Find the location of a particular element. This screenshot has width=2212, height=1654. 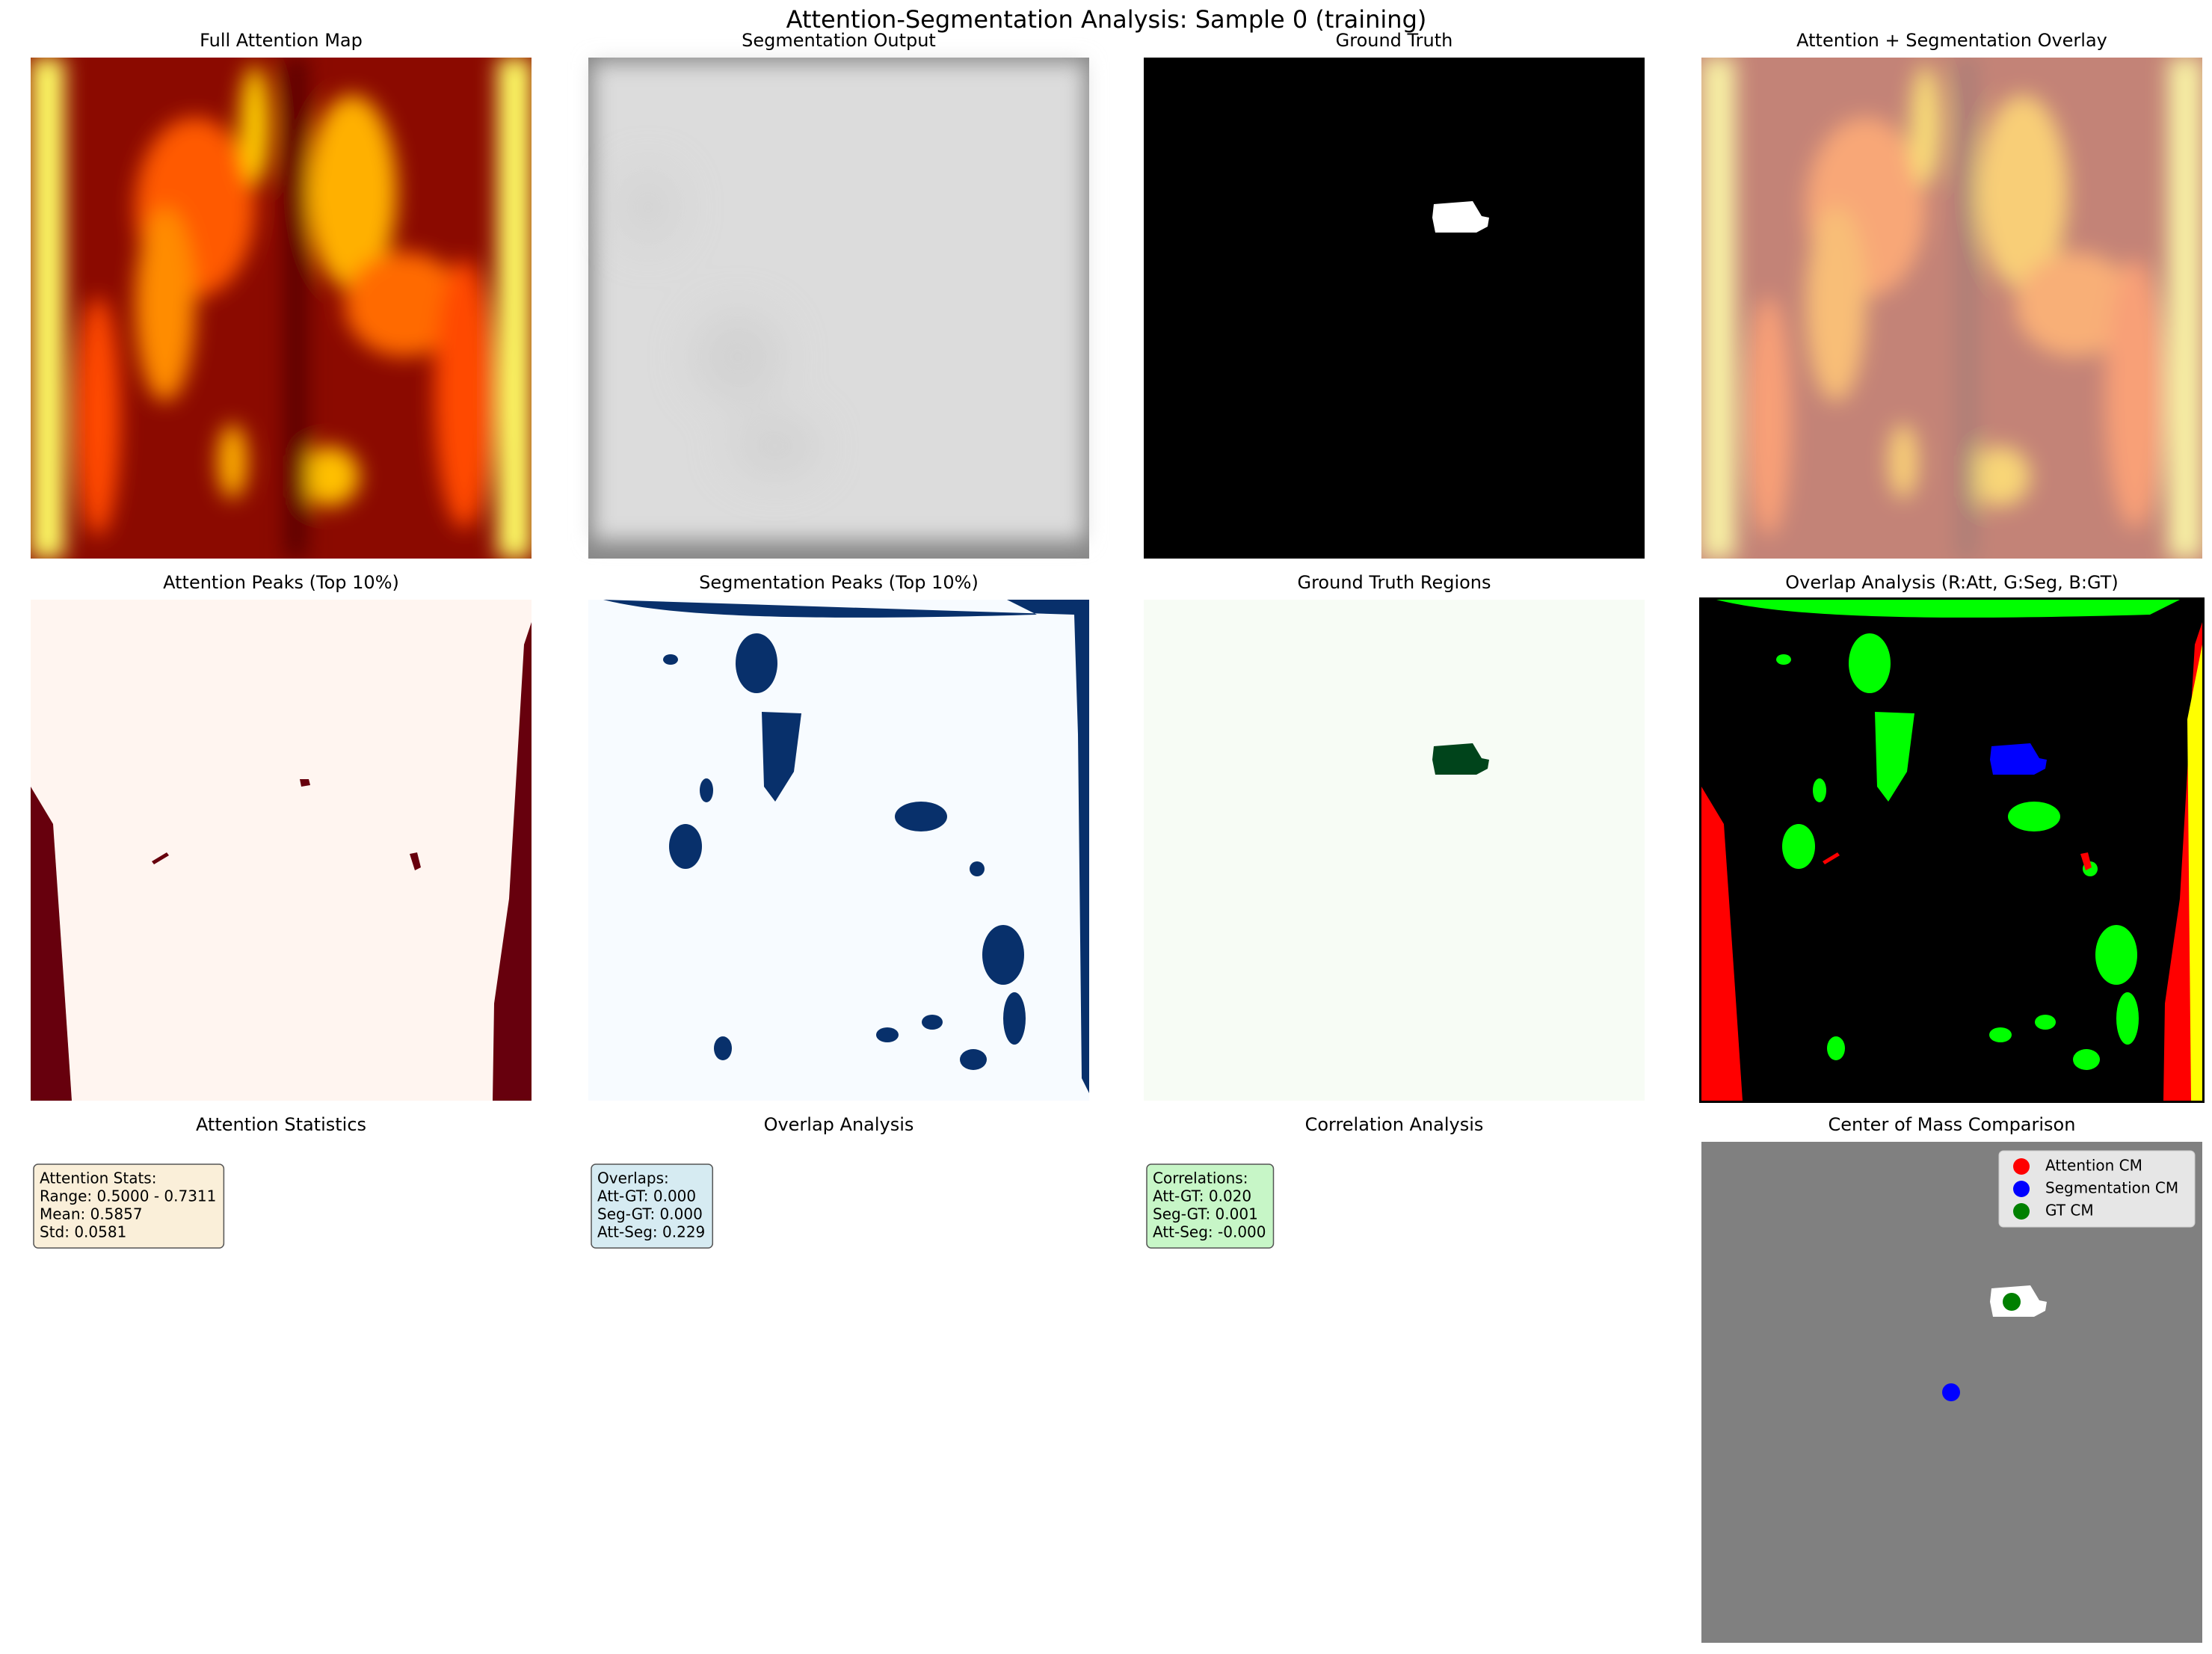

text-box-line: Mean: 0.5857 is located at coordinates (91, 1214).